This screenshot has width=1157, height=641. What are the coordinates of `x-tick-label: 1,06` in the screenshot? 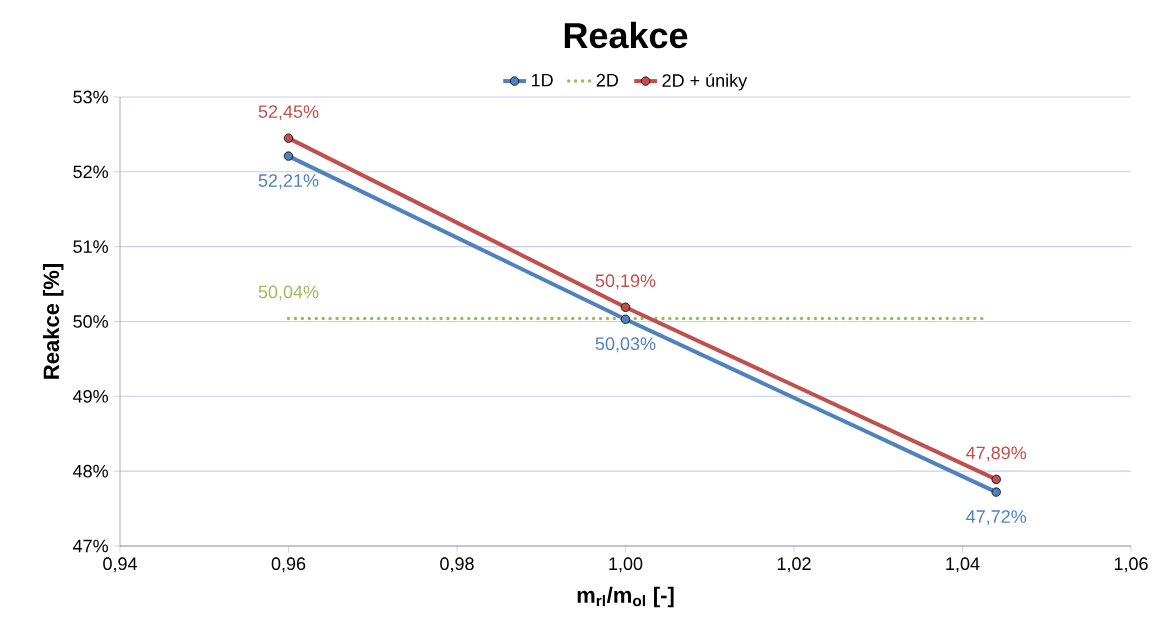 It's located at (1131, 565).